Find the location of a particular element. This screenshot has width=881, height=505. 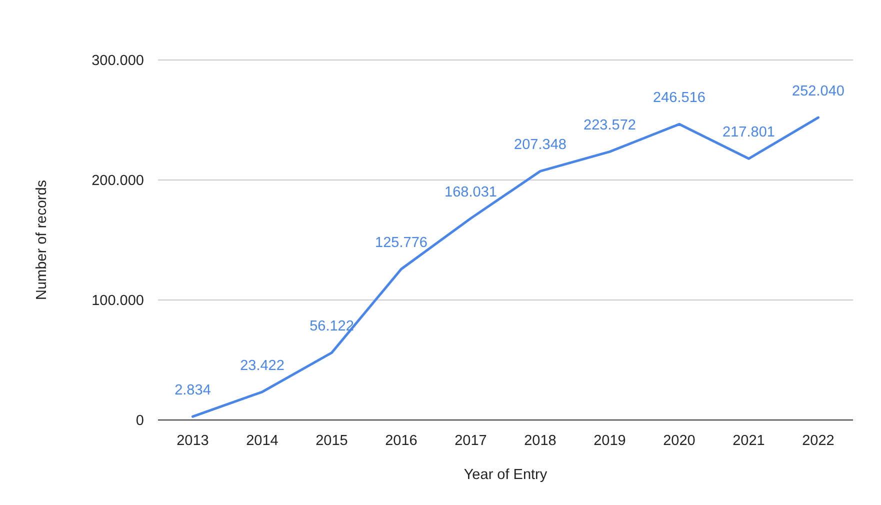

y-axis-title: Number of records is located at coordinates (42, 240).